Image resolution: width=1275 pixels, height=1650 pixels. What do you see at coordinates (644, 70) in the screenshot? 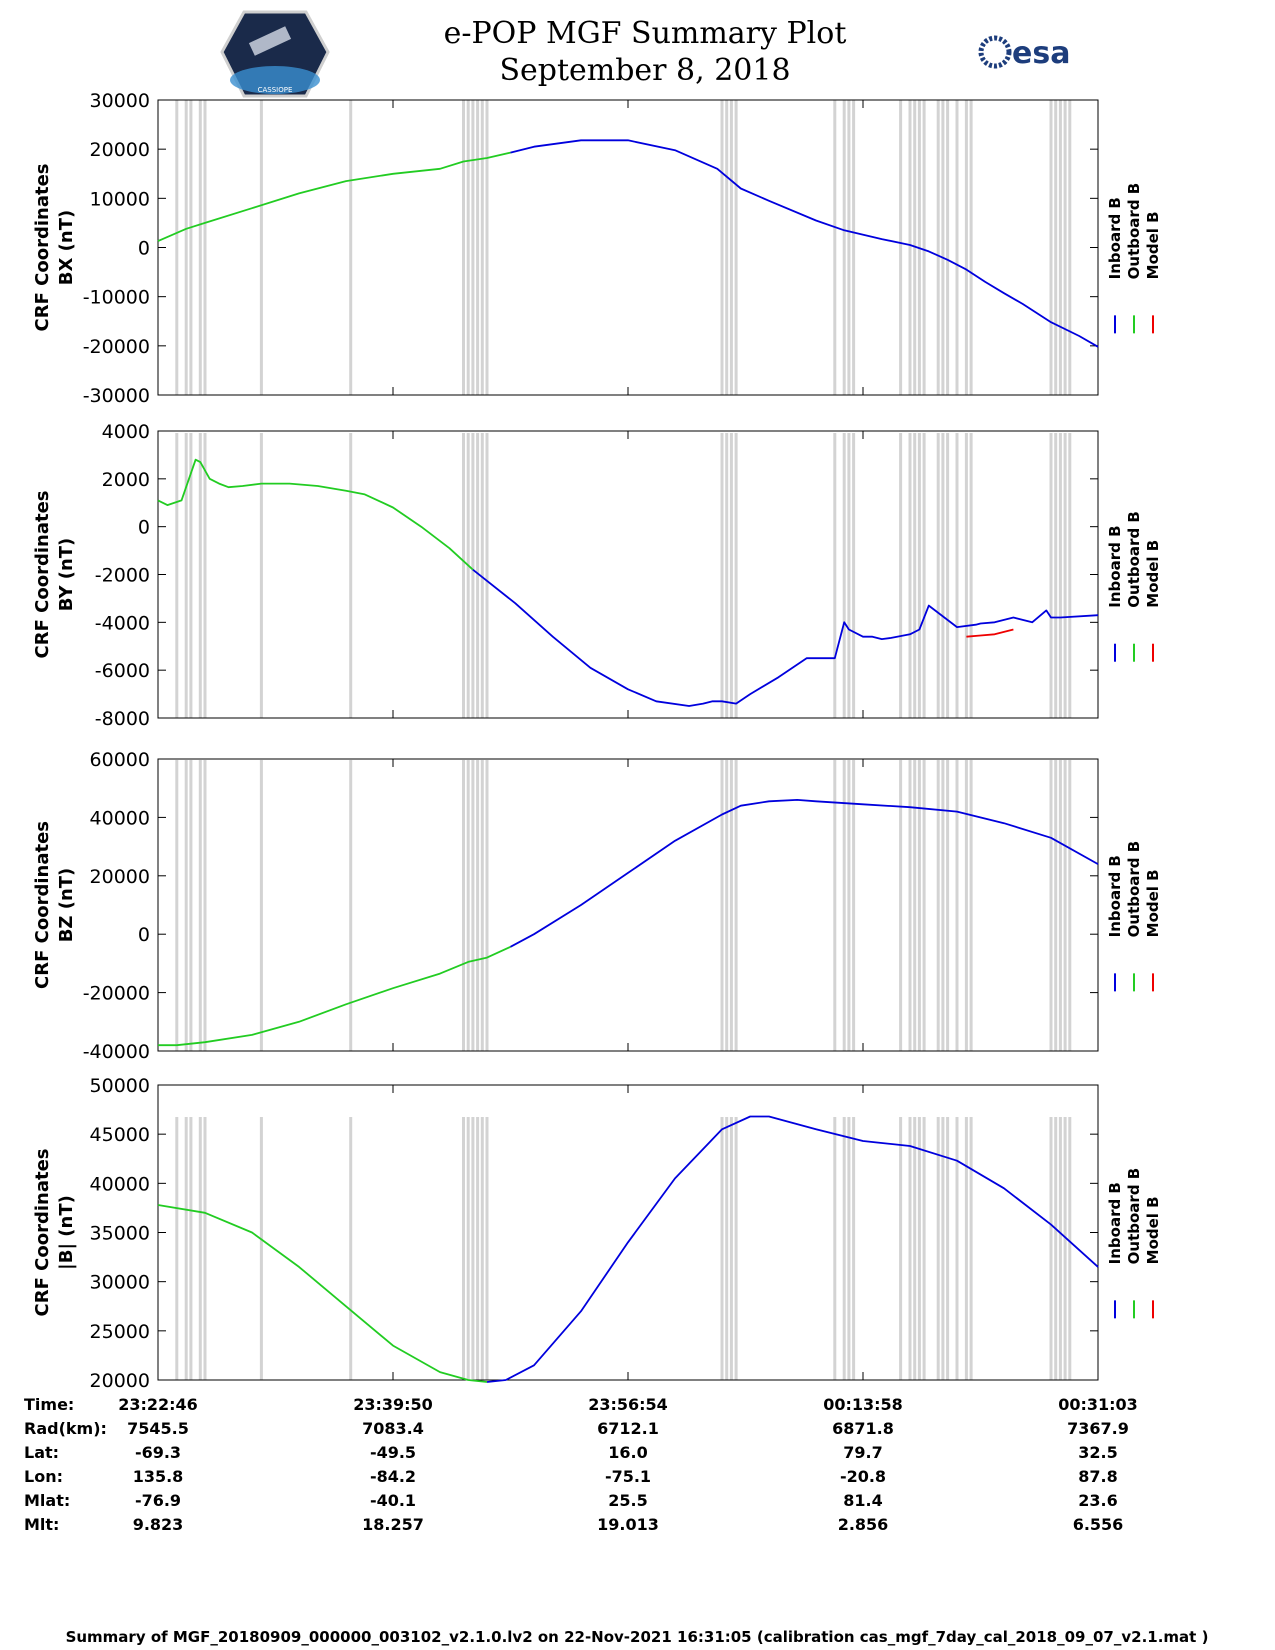
I see `plot-date: September 8, 2018` at bounding box center [644, 70].